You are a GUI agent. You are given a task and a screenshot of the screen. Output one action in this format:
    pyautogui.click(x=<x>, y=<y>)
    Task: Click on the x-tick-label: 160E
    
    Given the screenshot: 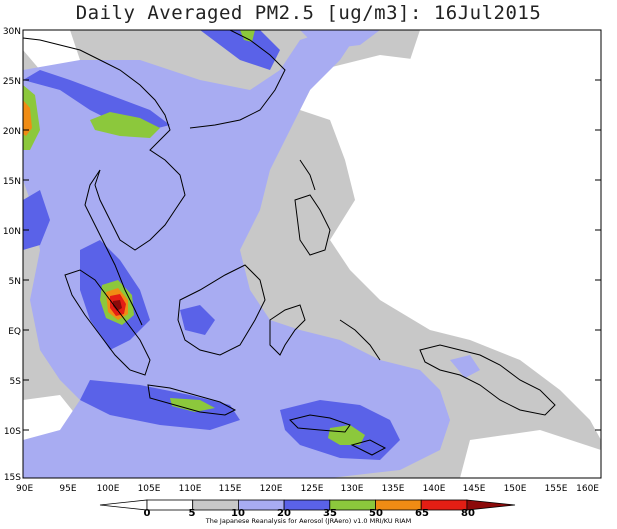 What is the action you would take?
    pyautogui.click(x=587, y=489)
    